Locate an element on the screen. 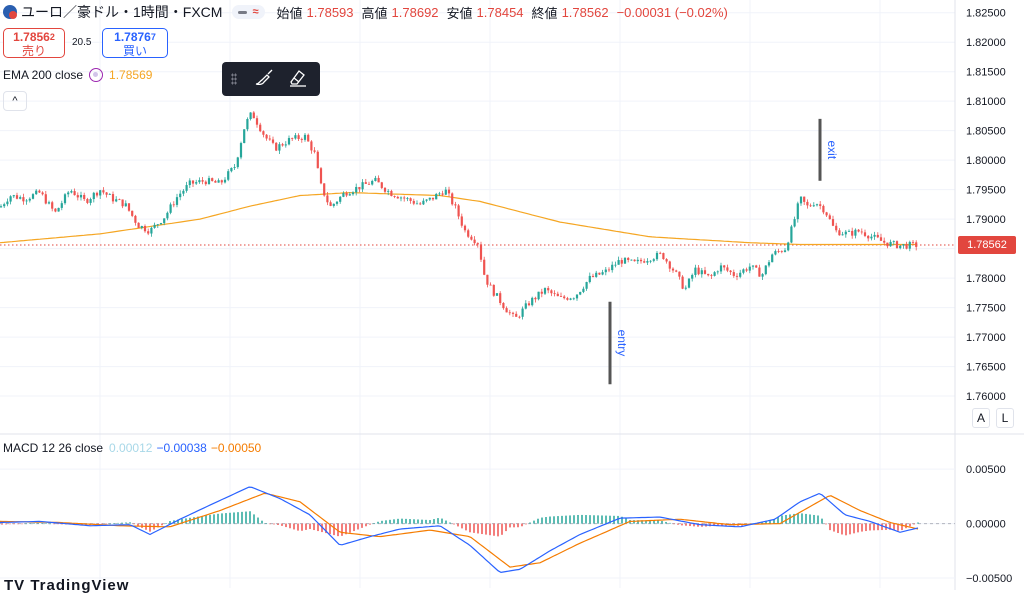  price-tick-label: 1.77000 is located at coordinates (986, 338).